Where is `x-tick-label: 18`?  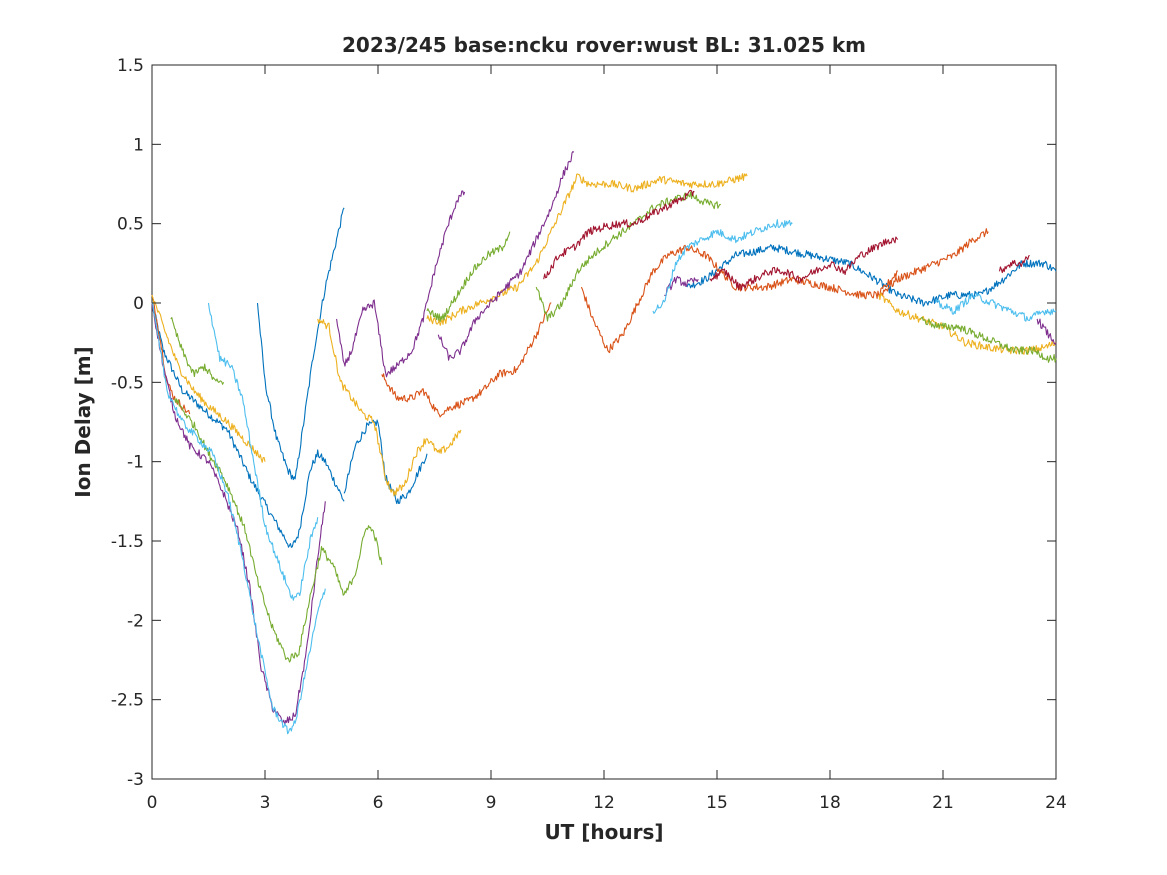 x-tick-label: 18 is located at coordinates (830, 803).